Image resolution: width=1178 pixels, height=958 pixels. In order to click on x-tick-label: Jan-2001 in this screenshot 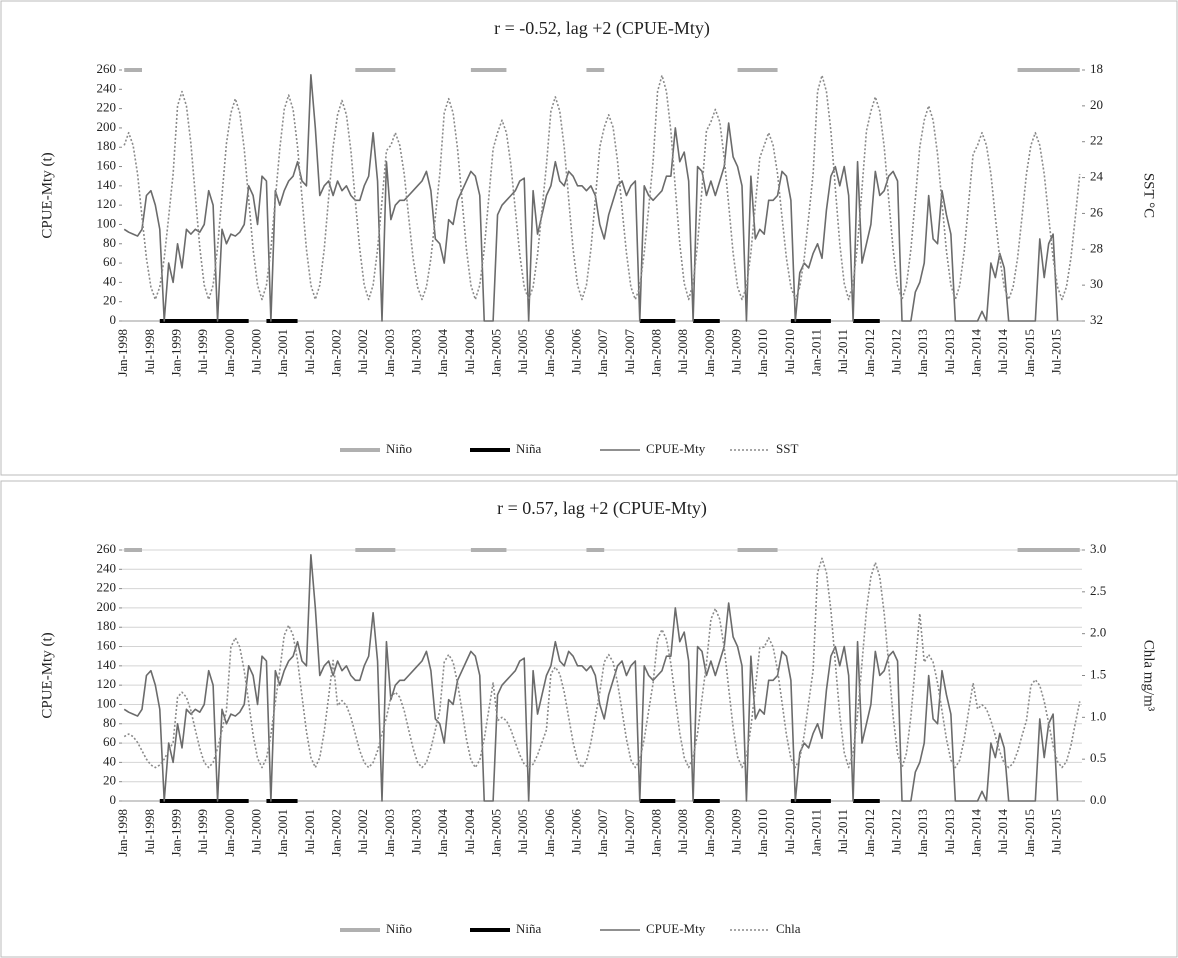, I will do `click(282, 833)`.